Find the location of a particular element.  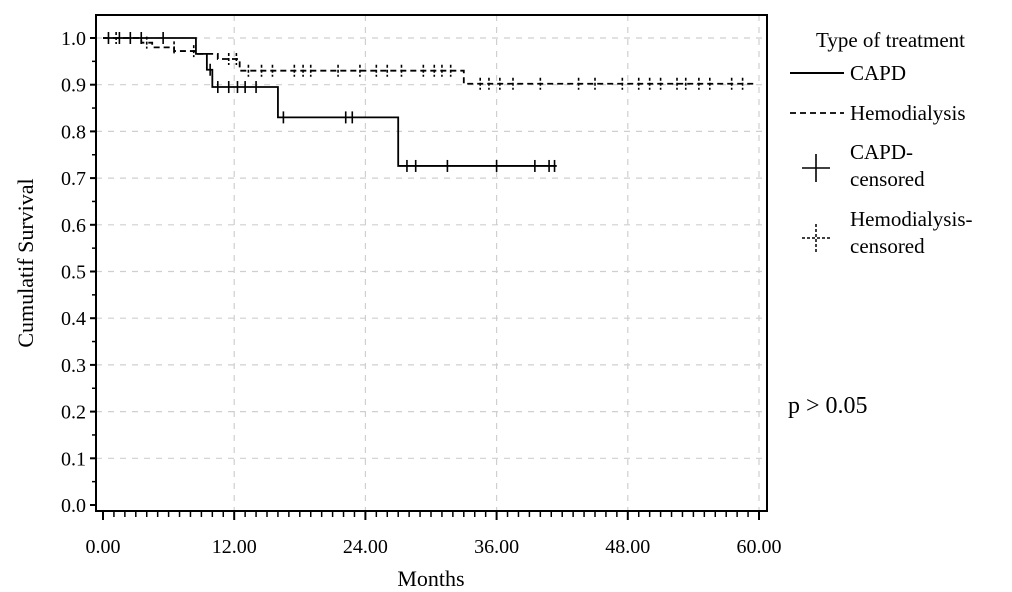

series-line-capd is located at coordinates (330, 102).